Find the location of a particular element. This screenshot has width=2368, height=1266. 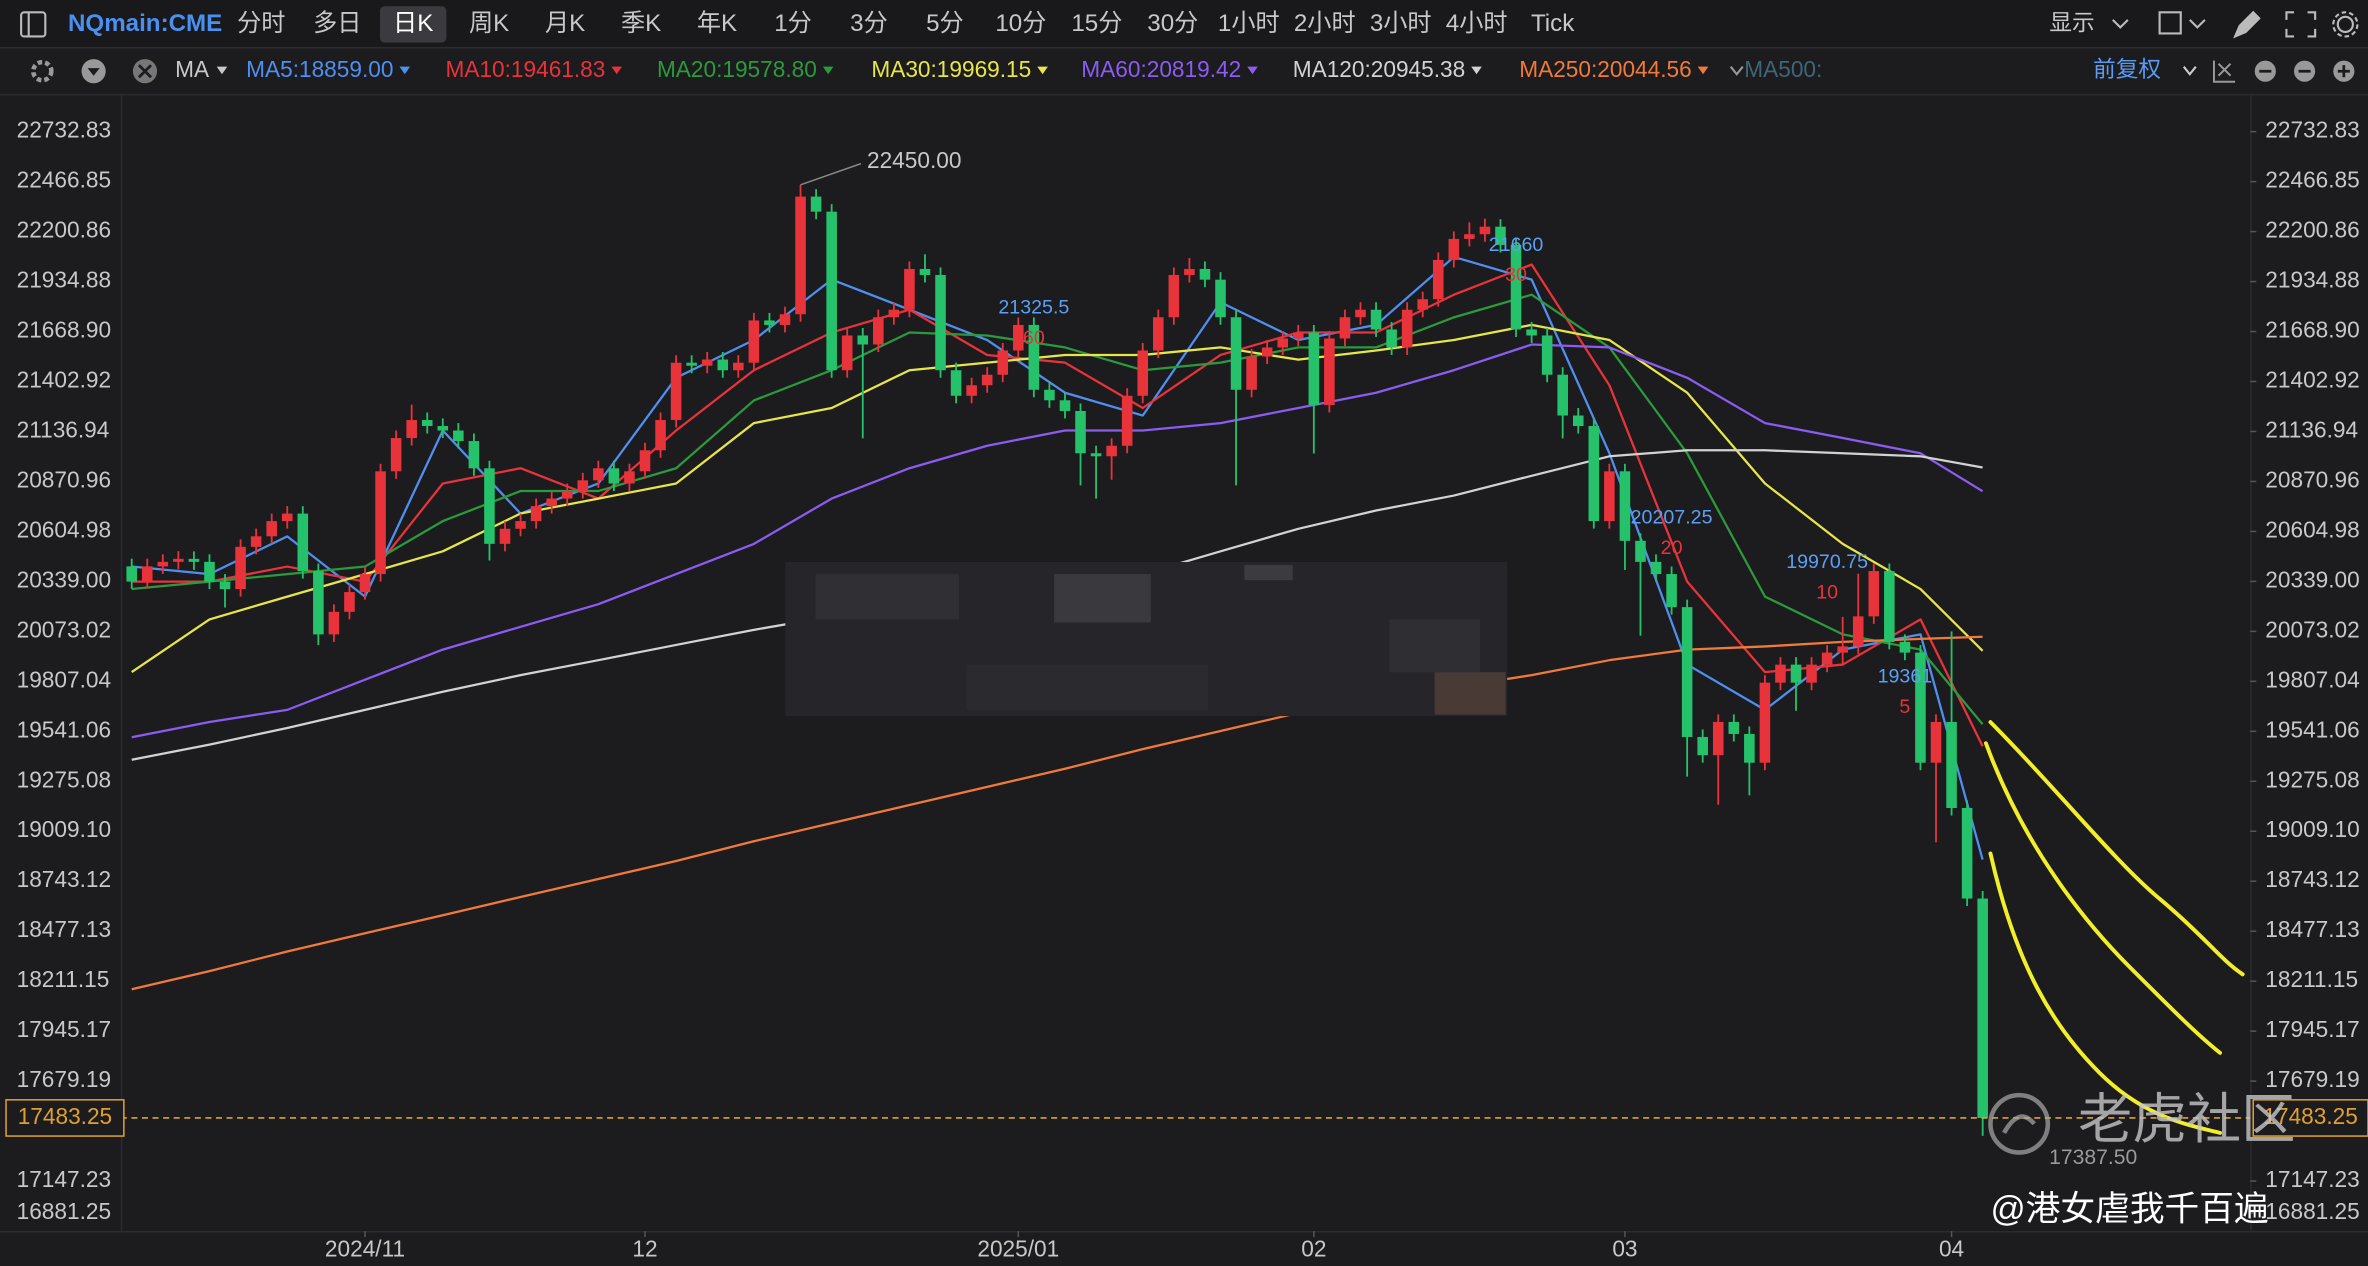

period-tab: 15分 is located at coordinates (1096, 23).